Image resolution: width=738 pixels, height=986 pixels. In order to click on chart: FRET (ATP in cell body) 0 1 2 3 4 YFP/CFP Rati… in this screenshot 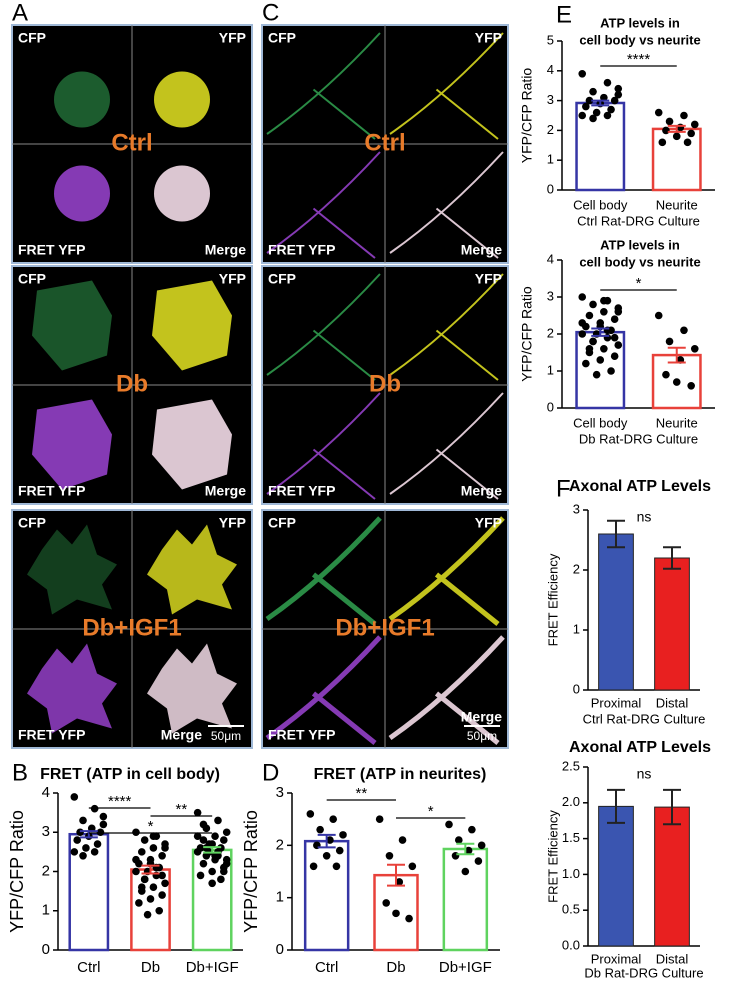, I will do `click(125, 871)`.